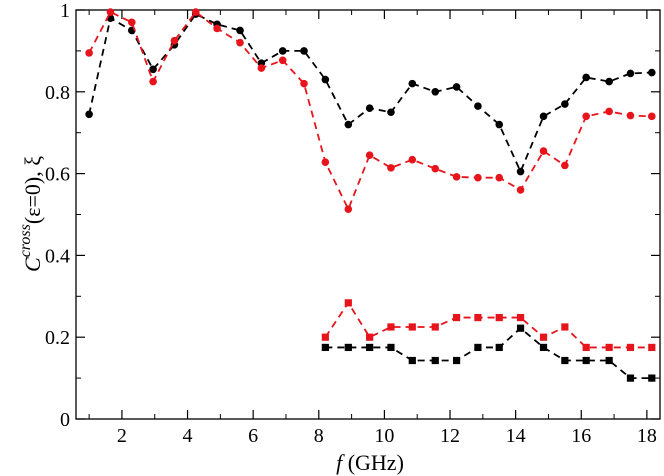  I want to click on y-axis-label-rest: (ε=0), ξ, so click(32, 190).